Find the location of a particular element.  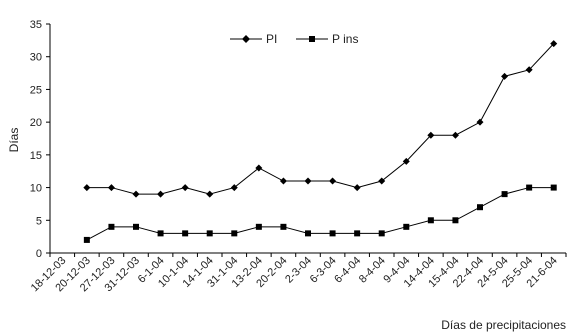

x-tick-label: 6-3-04 is located at coordinates (323, 270).